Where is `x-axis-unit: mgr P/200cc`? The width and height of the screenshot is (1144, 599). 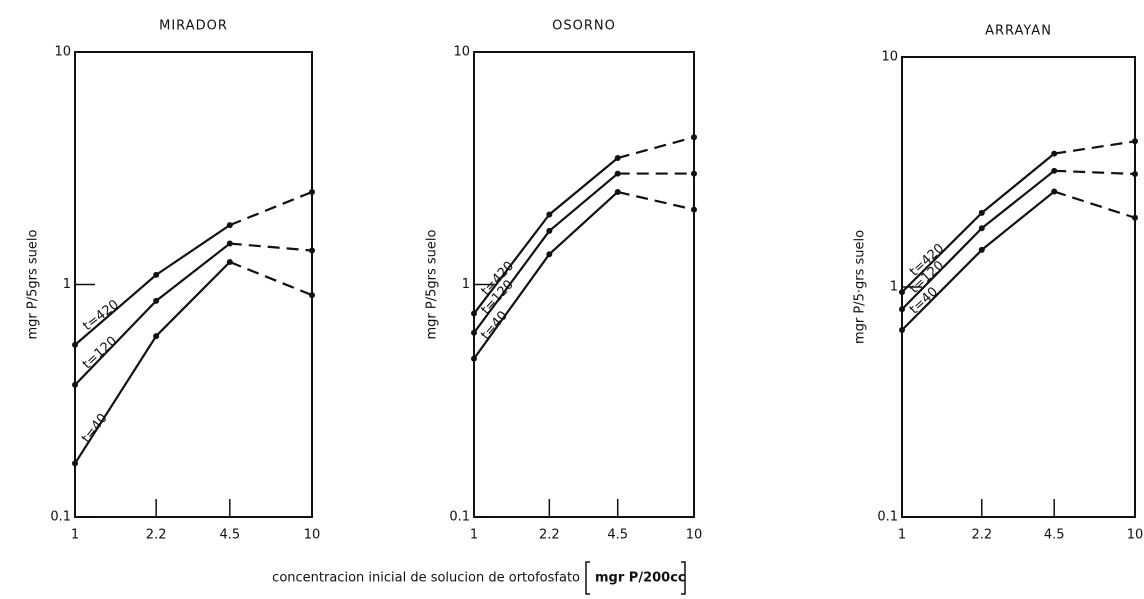 x-axis-unit: mgr P/200cc is located at coordinates (640, 578).